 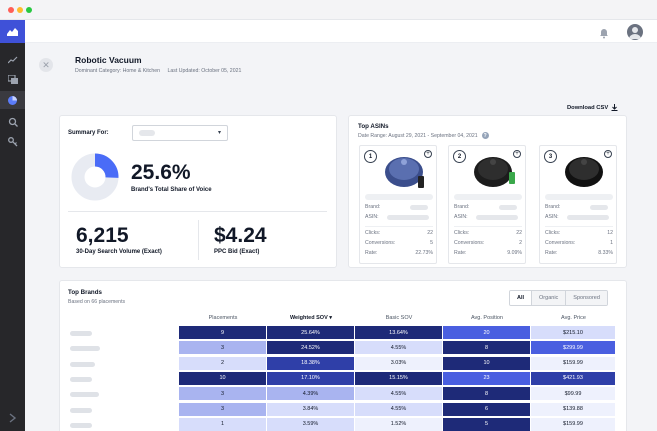 What do you see at coordinates (46, 65) in the screenshot?
I see `close-icon: ✕` at bounding box center [46, 65].